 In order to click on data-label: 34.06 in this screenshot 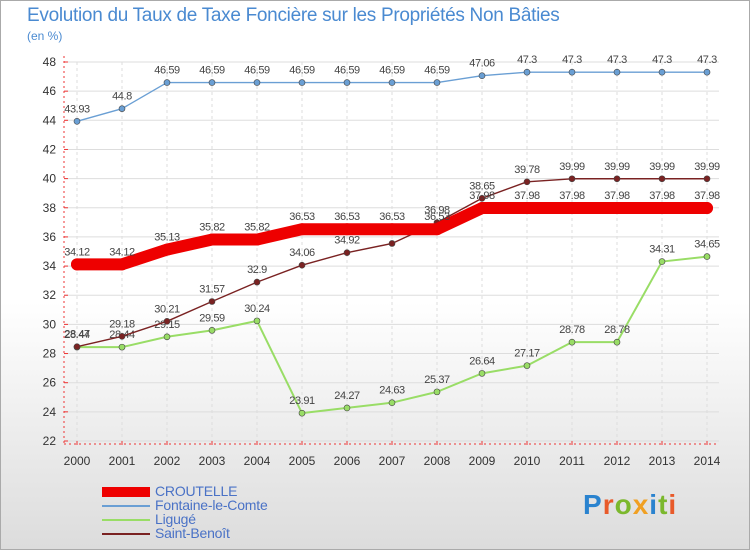, I will do `click(302, 253)`.